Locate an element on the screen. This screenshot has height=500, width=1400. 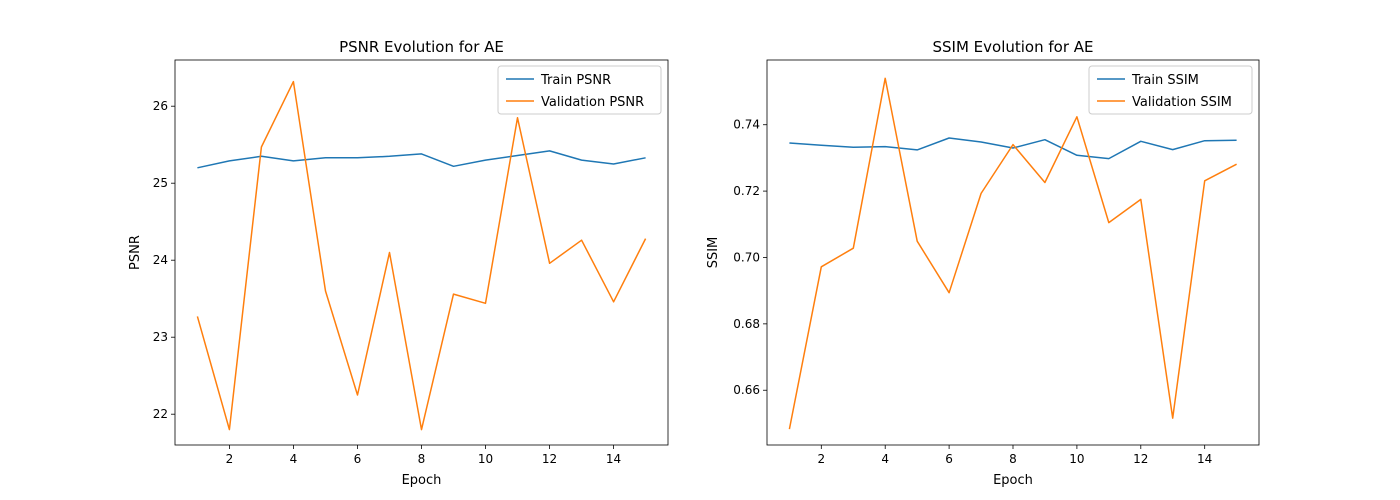
y-tick-label: 0.72 is located at coordinates (746, 191).